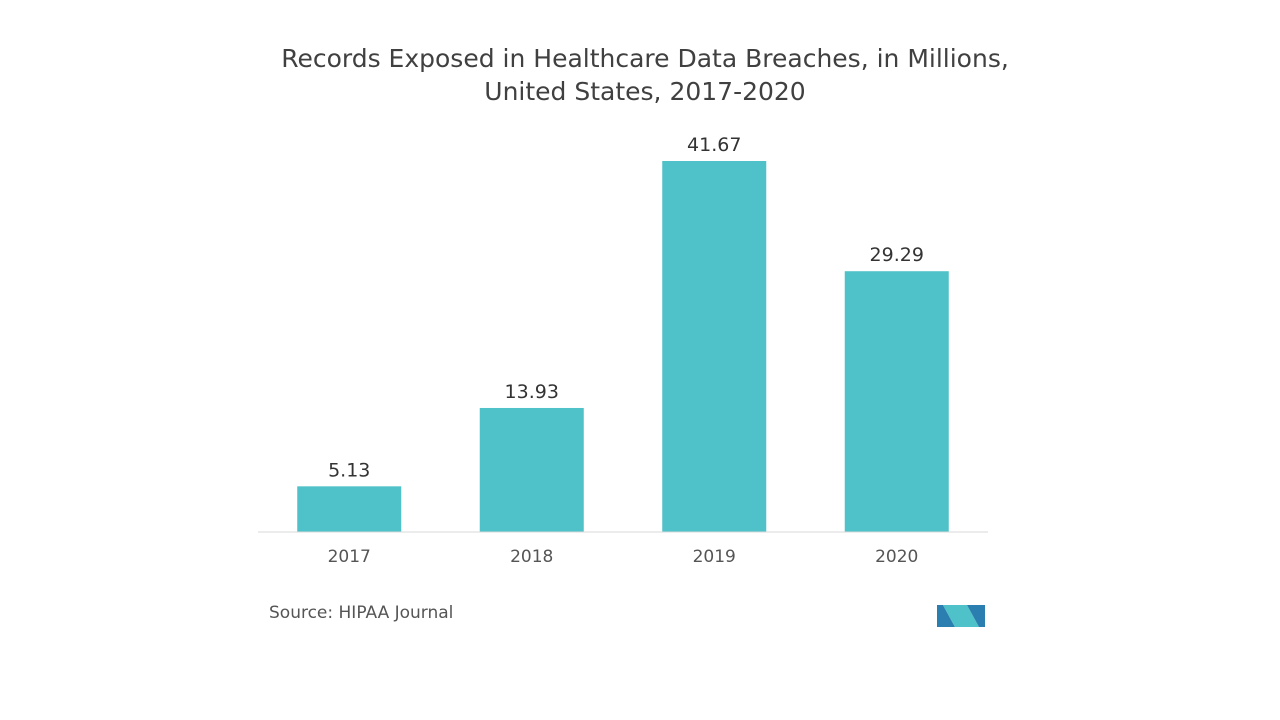 The image size is (1280, 720). What do you see at coordinates (349, 509) in the screenshot?
I see `bar-2017` at bounding box center [349, 509].